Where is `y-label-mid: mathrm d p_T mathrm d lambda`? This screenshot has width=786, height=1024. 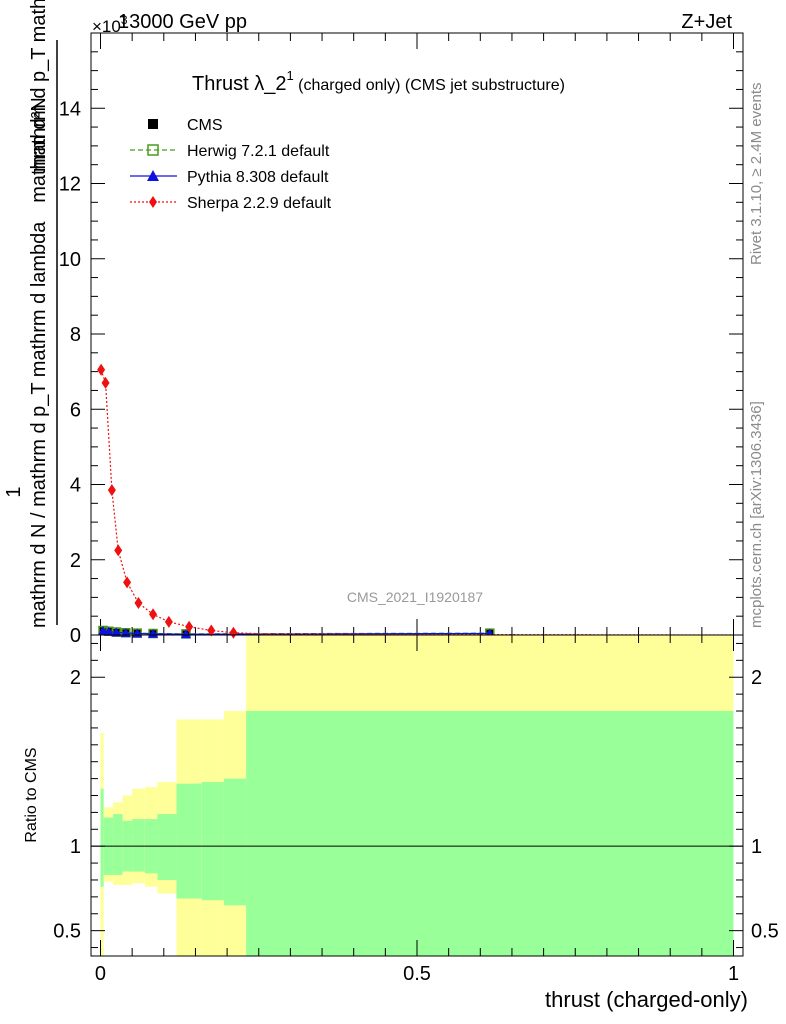
y-label-mid: mathrm d p_T mathrm d lambda is located at coordinates (39, 86).